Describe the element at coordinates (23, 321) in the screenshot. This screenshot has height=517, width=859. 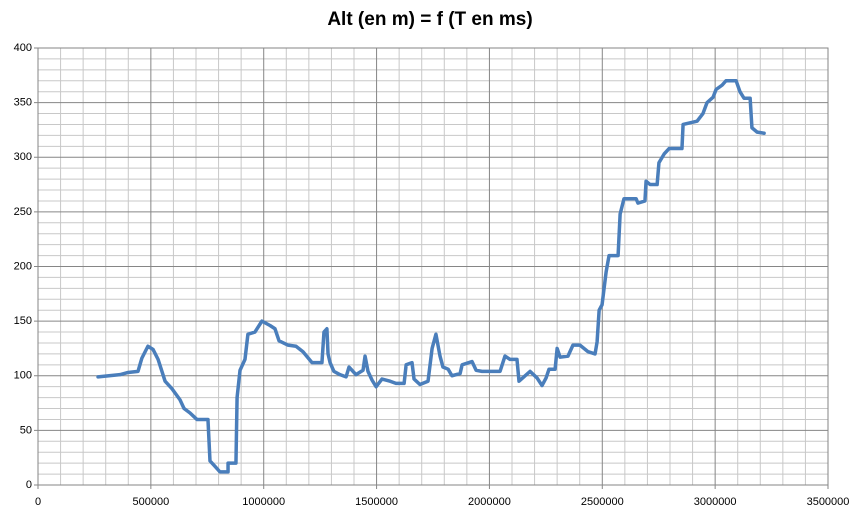
I see `y-tick-label: 150` at that location.